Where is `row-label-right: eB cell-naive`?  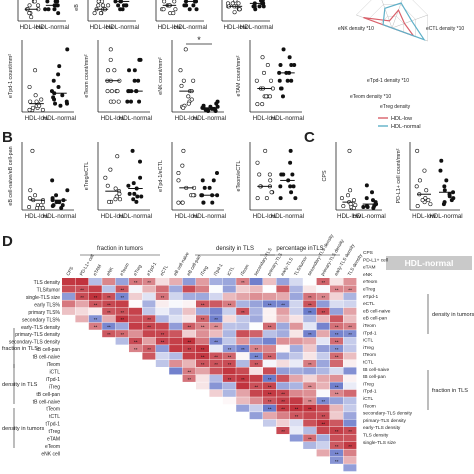
row-label-right: eB cell-naive is located at coordinates (377, 311).